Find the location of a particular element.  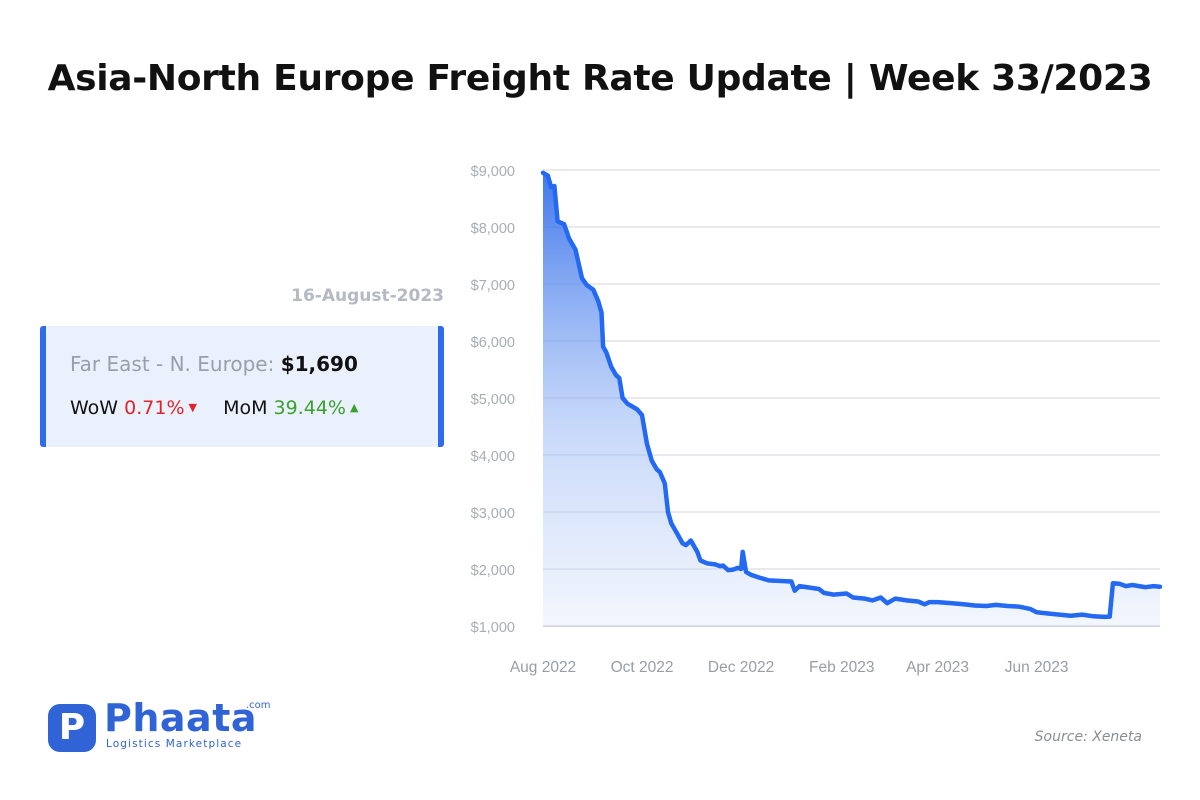

y-tick-label: $3,000 is located at coordinates (493, 514).